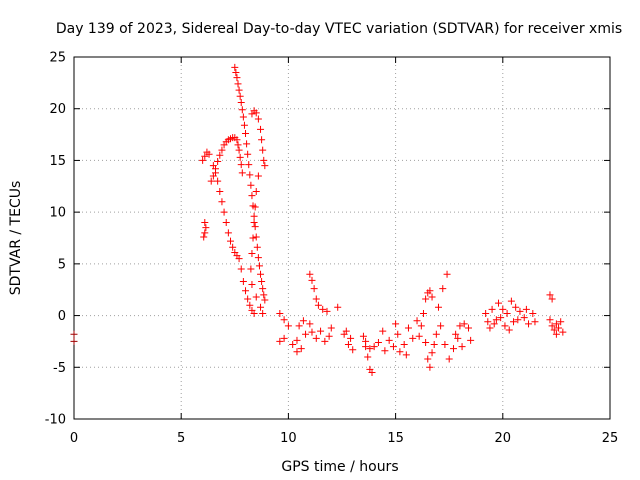 The height and width of the screenshot is (480, 640). Describe the element at coordinates (339, 467) in the screenshot. I see `x-axis-title: GPS time / hours` at that location.